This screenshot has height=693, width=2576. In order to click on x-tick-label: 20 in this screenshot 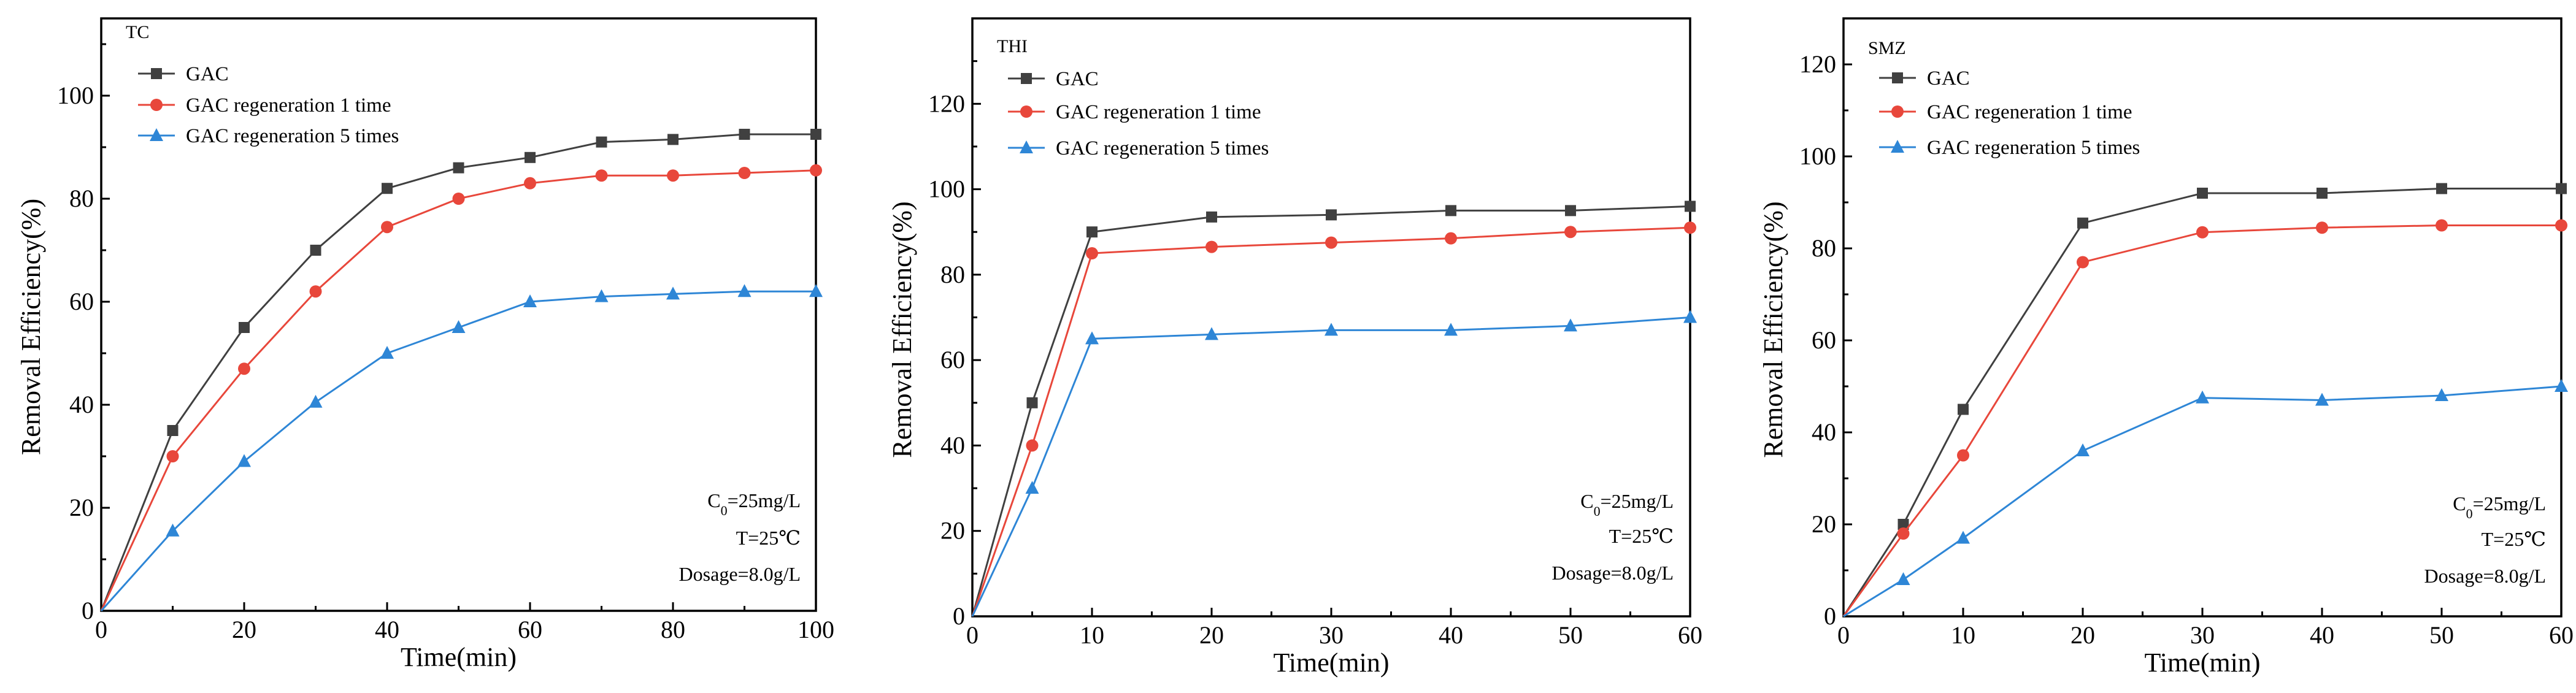, I will do `click(2083, 635)`.